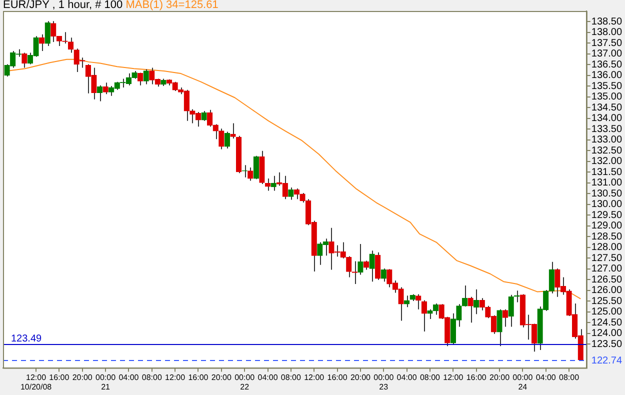 This screenshot has height=395, width=625. I want to click on ref-line-label: 123.49, so click(26, 338).